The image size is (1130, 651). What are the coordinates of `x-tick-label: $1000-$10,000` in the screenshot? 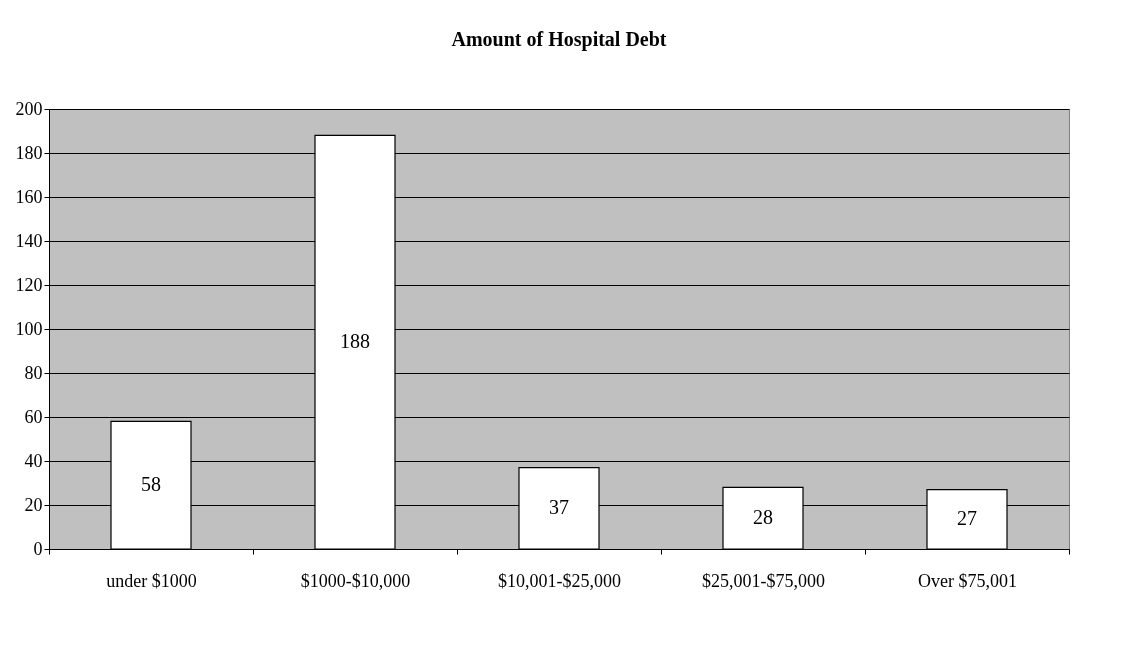 It's located at (355, 580).